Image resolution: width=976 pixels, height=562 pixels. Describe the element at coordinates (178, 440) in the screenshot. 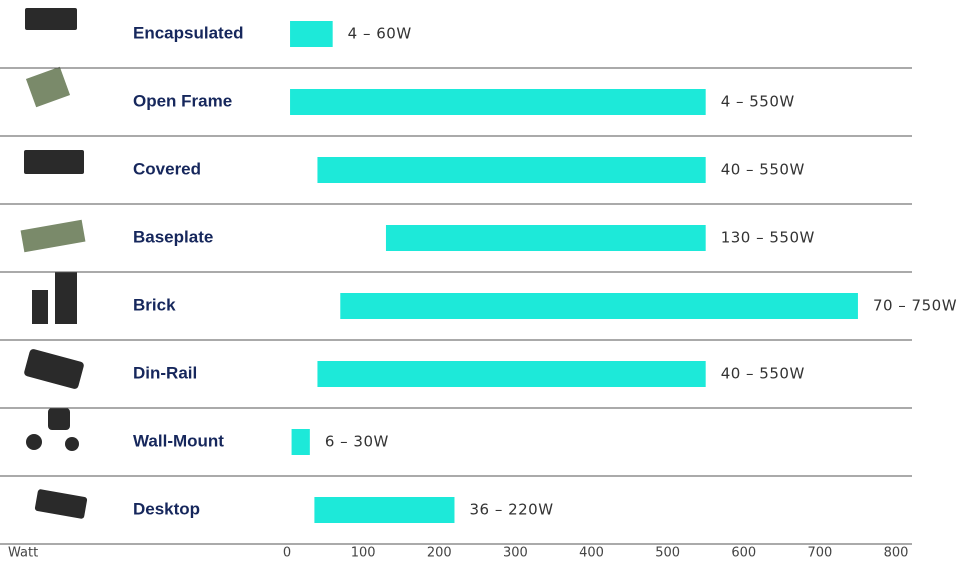

I see `category-label: Wall-Mount` at that location.